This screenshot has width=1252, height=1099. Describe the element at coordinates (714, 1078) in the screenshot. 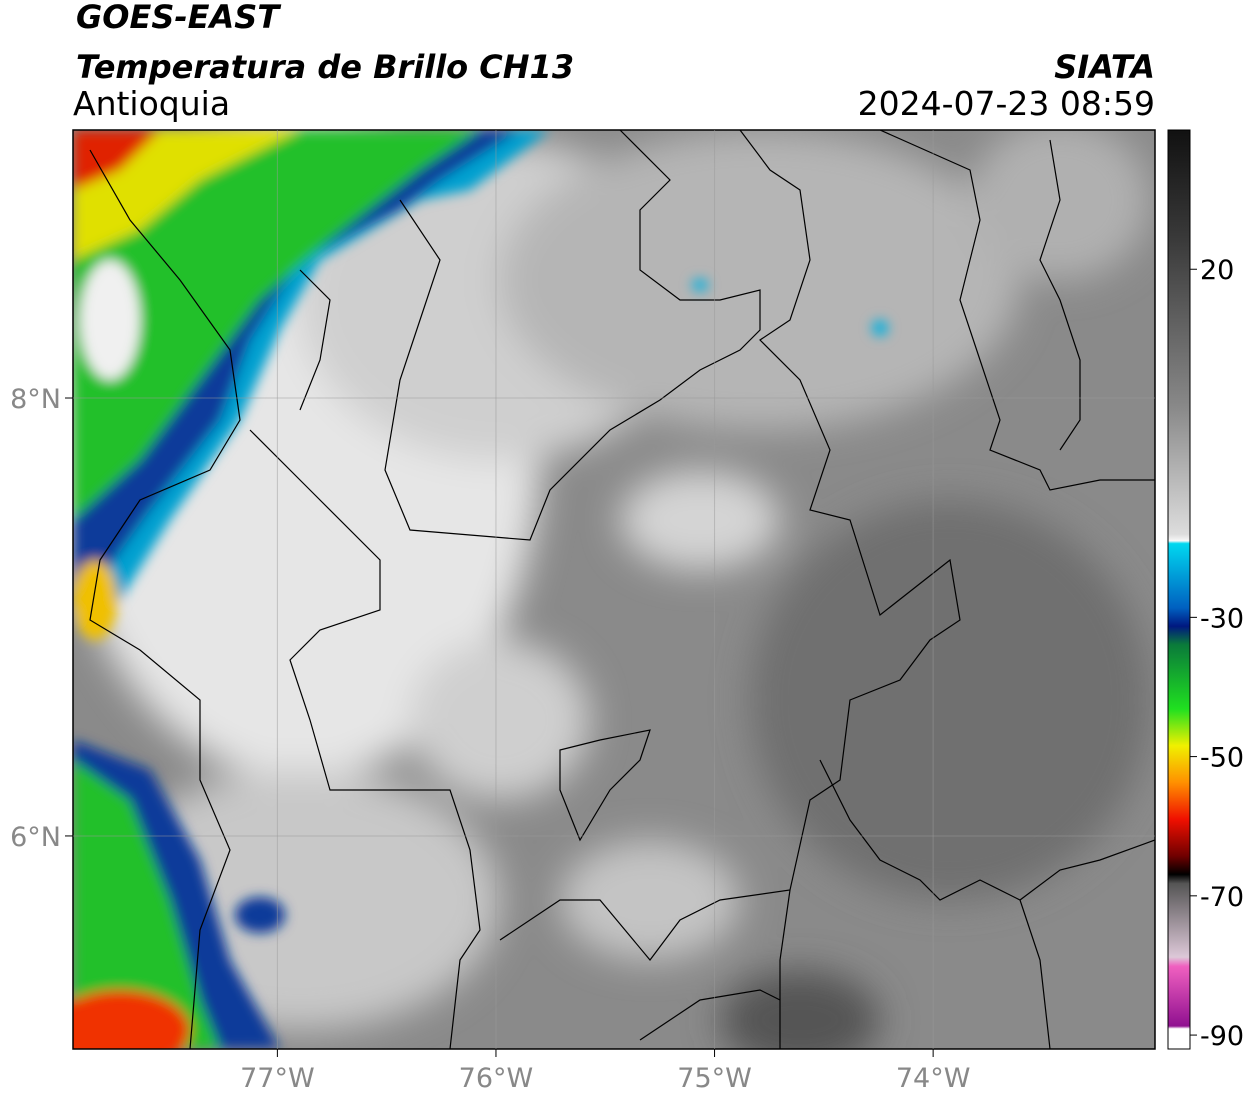

I see `x-tick-label: 75°W` at that location.